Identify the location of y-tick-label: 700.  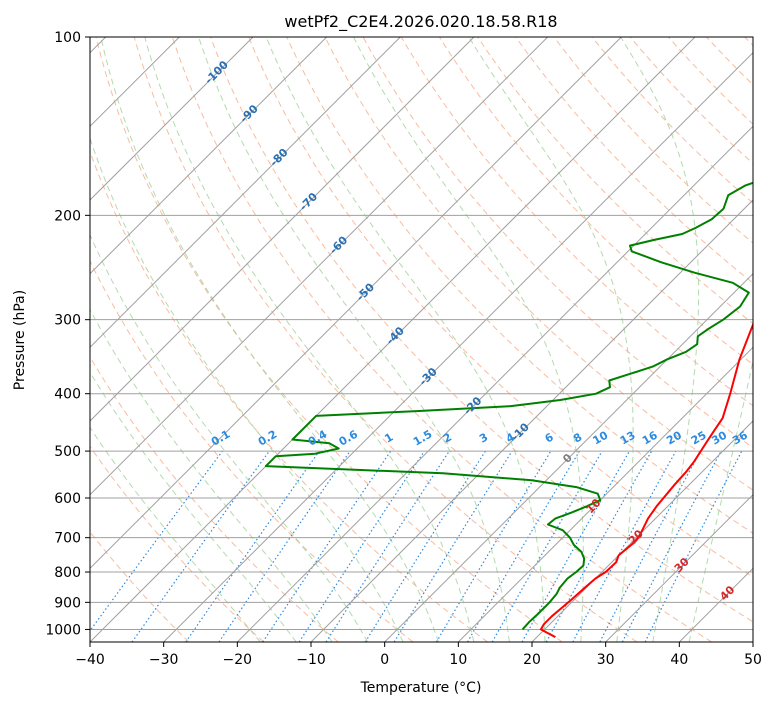
(67, 539).